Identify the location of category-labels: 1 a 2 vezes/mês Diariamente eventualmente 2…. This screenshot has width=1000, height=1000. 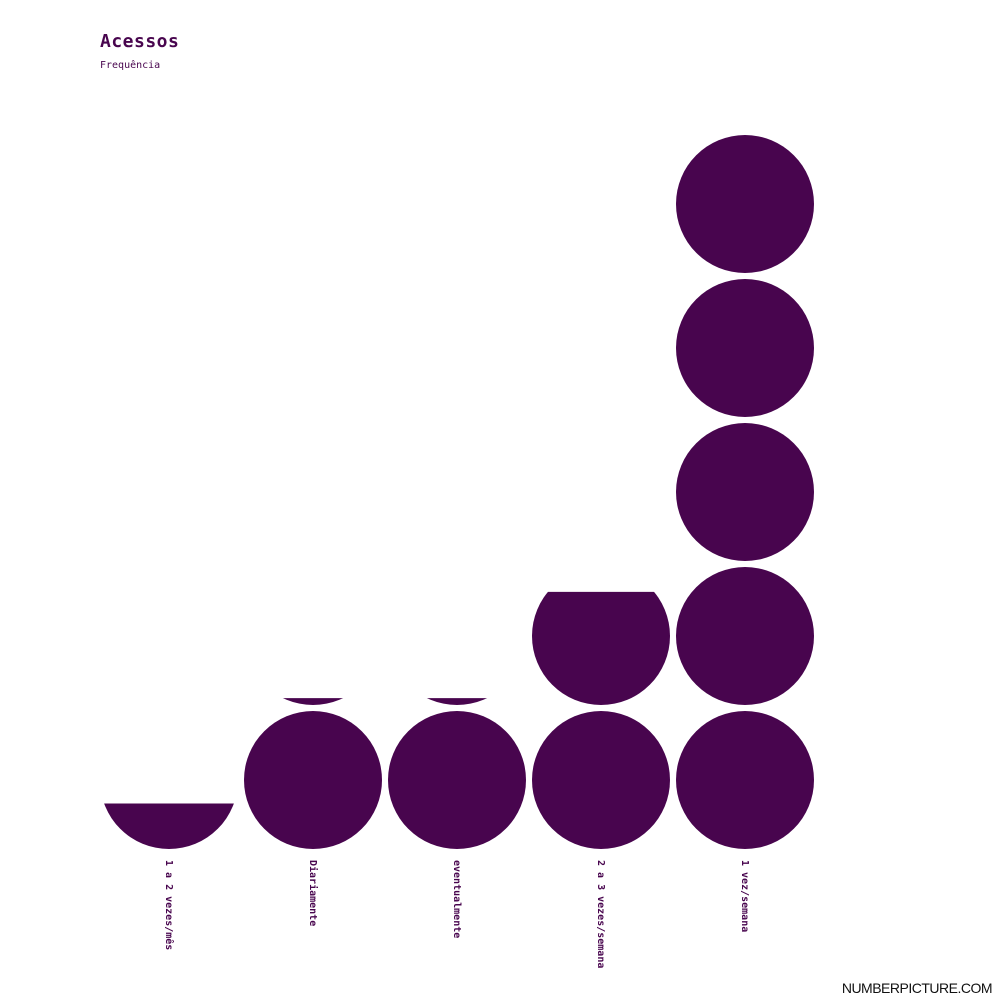
(456, 914).